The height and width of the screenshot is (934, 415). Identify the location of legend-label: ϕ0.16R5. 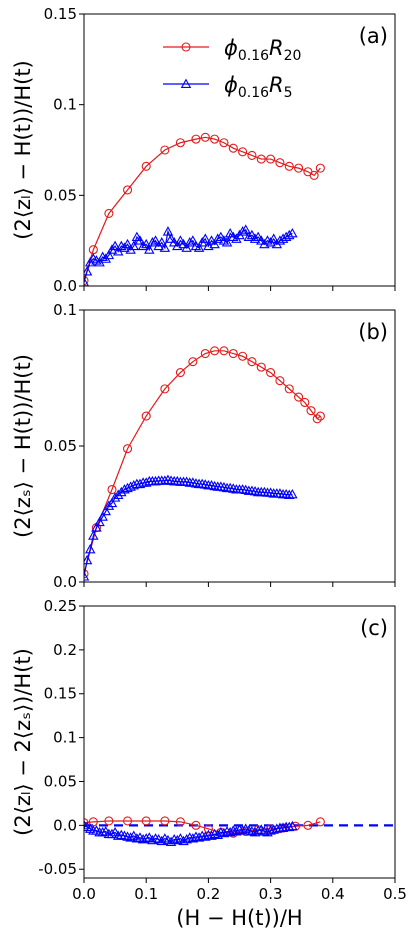
(258, 87).